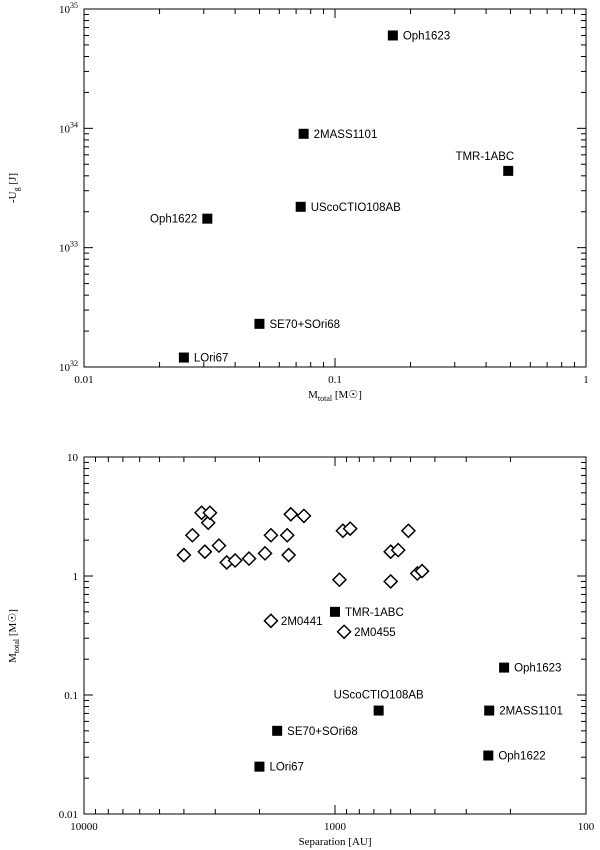 Image resolution: width=600 pixels, height=850 pixels. I want to click on y-tick-label: 1034, so click(68, 127).